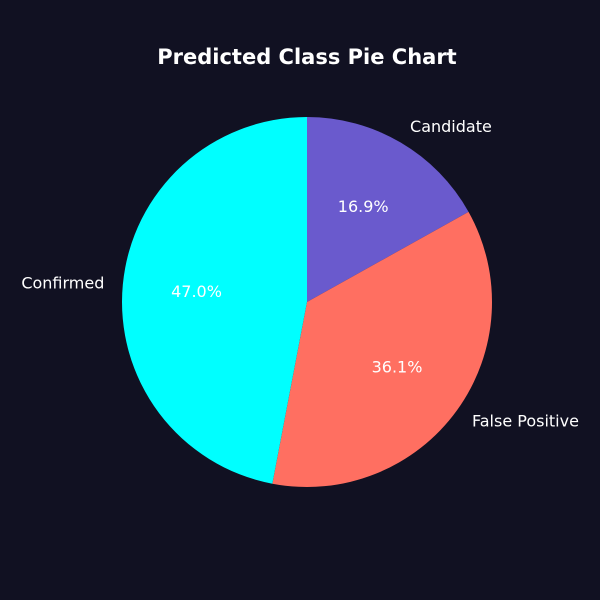 The image size is (600, 600). I want to click on pie-category-label-confirmed: Confirmed, so click(62, 282).